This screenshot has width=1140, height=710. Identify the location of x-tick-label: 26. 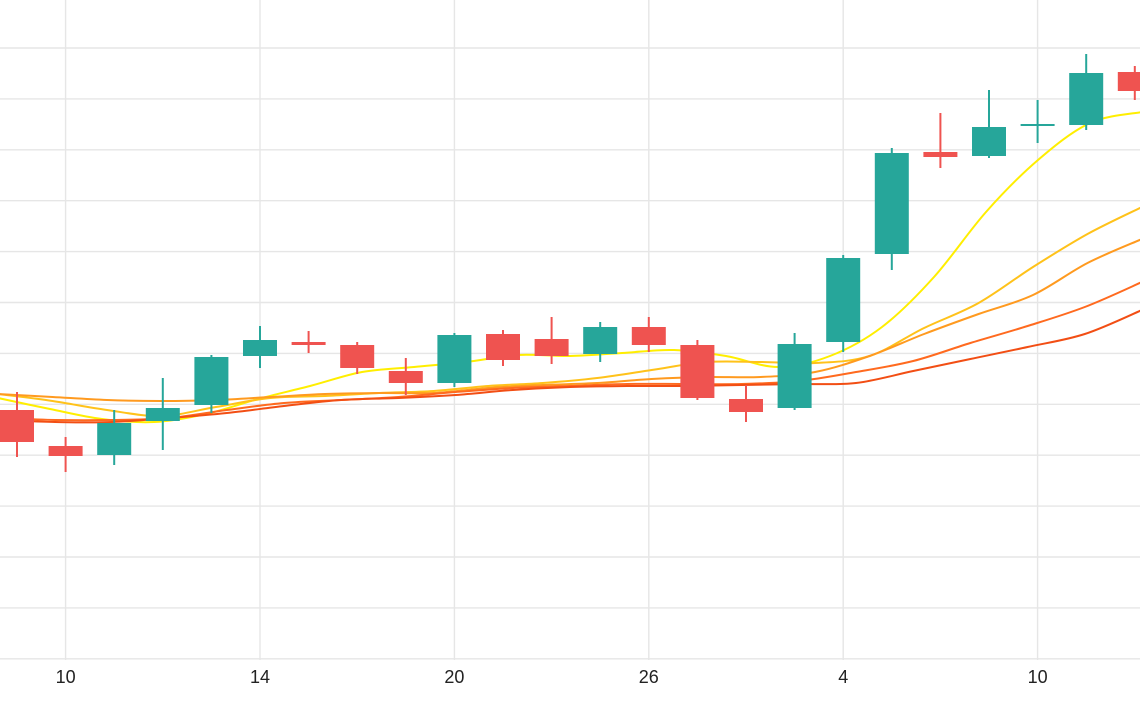
(649, 677).